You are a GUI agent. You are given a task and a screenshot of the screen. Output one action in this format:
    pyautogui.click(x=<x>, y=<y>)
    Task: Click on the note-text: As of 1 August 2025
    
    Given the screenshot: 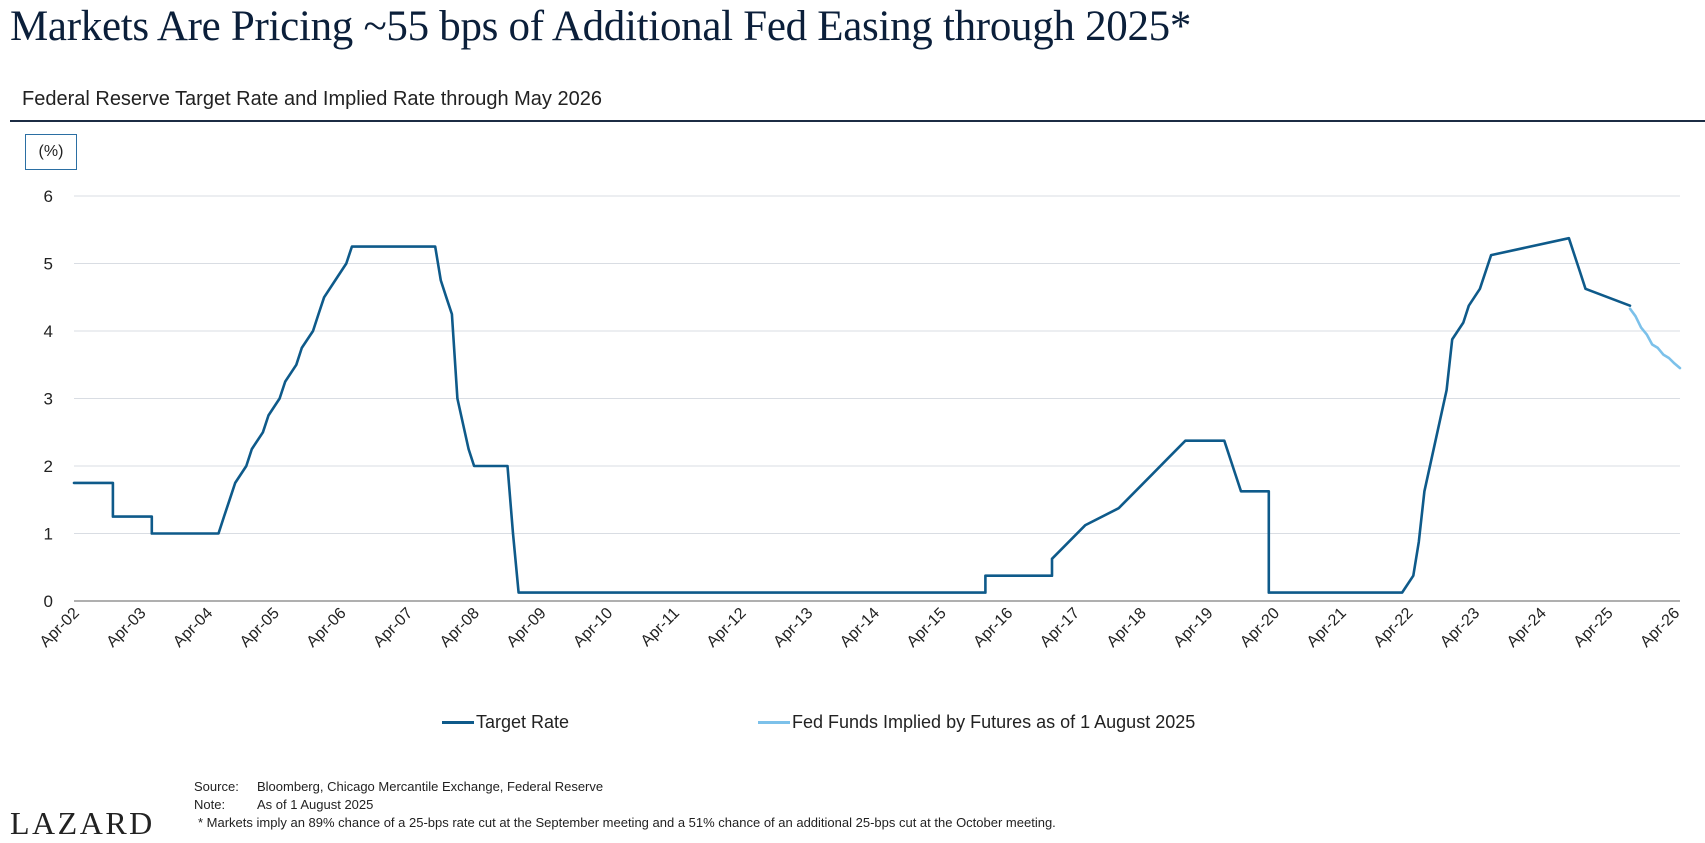 What is the action you would take?
    pyautogui.click(x=315, y=804)
    